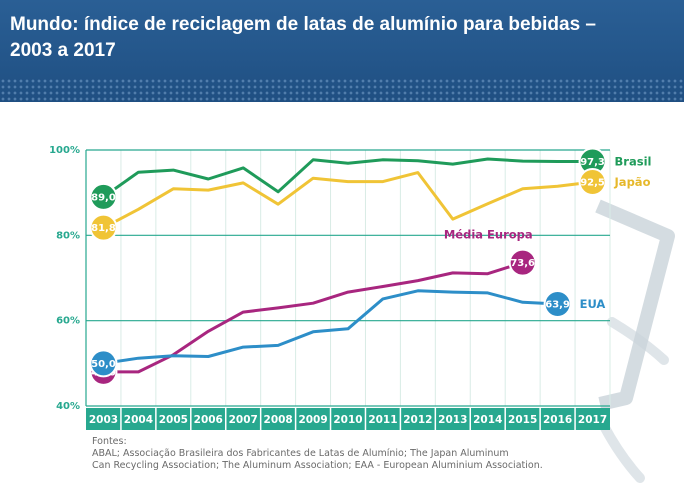  I want to click on series-line-japão, so click(348, 200).